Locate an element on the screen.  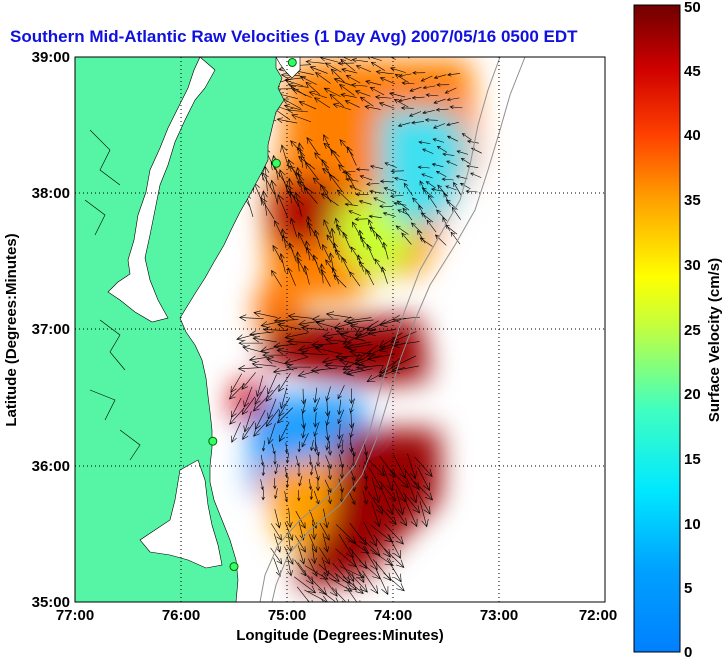
colorbar-tick: 25 is located at coordinates (692, 330).